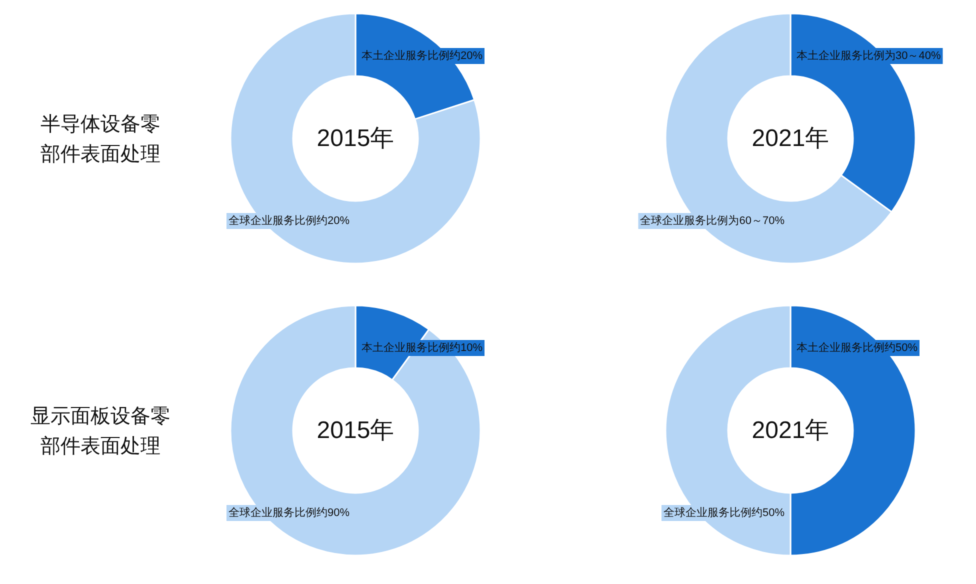 The image size is (976, 584). What do you see at coordinates (868, 55) in the screenshot?
I see `slice-label: 本土企业服务比例为30～40%` at bounding box center [868, 55].